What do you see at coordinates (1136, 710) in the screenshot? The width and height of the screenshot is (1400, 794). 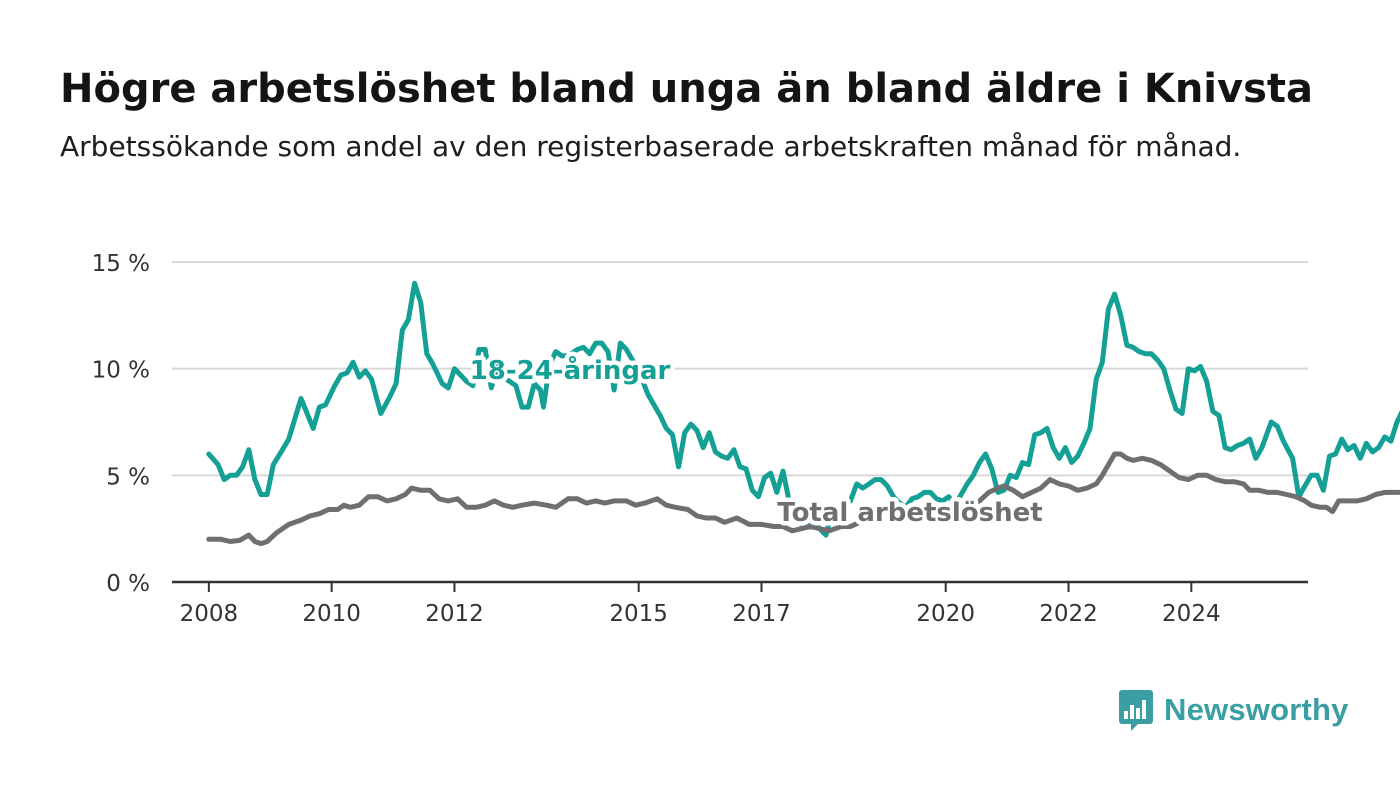 I see `bar-chart-speech-bubble-icon` at bounding box center [1136, 710].